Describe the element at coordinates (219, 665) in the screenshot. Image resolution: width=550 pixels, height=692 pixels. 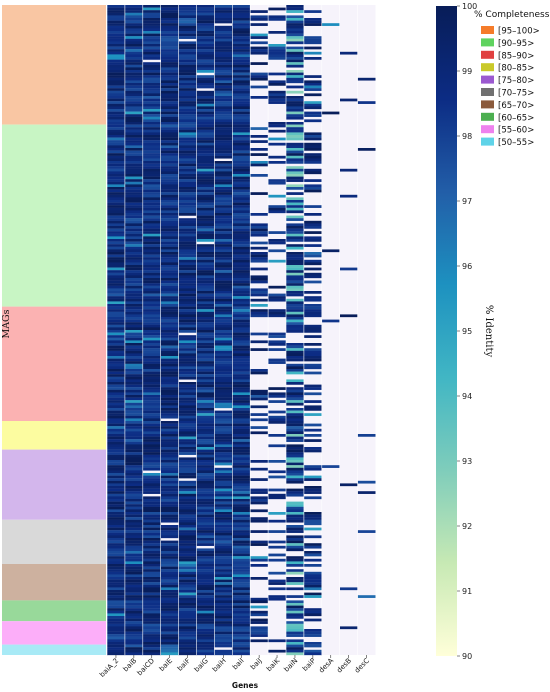
I see `gene-tick-label: baiH` at that location.